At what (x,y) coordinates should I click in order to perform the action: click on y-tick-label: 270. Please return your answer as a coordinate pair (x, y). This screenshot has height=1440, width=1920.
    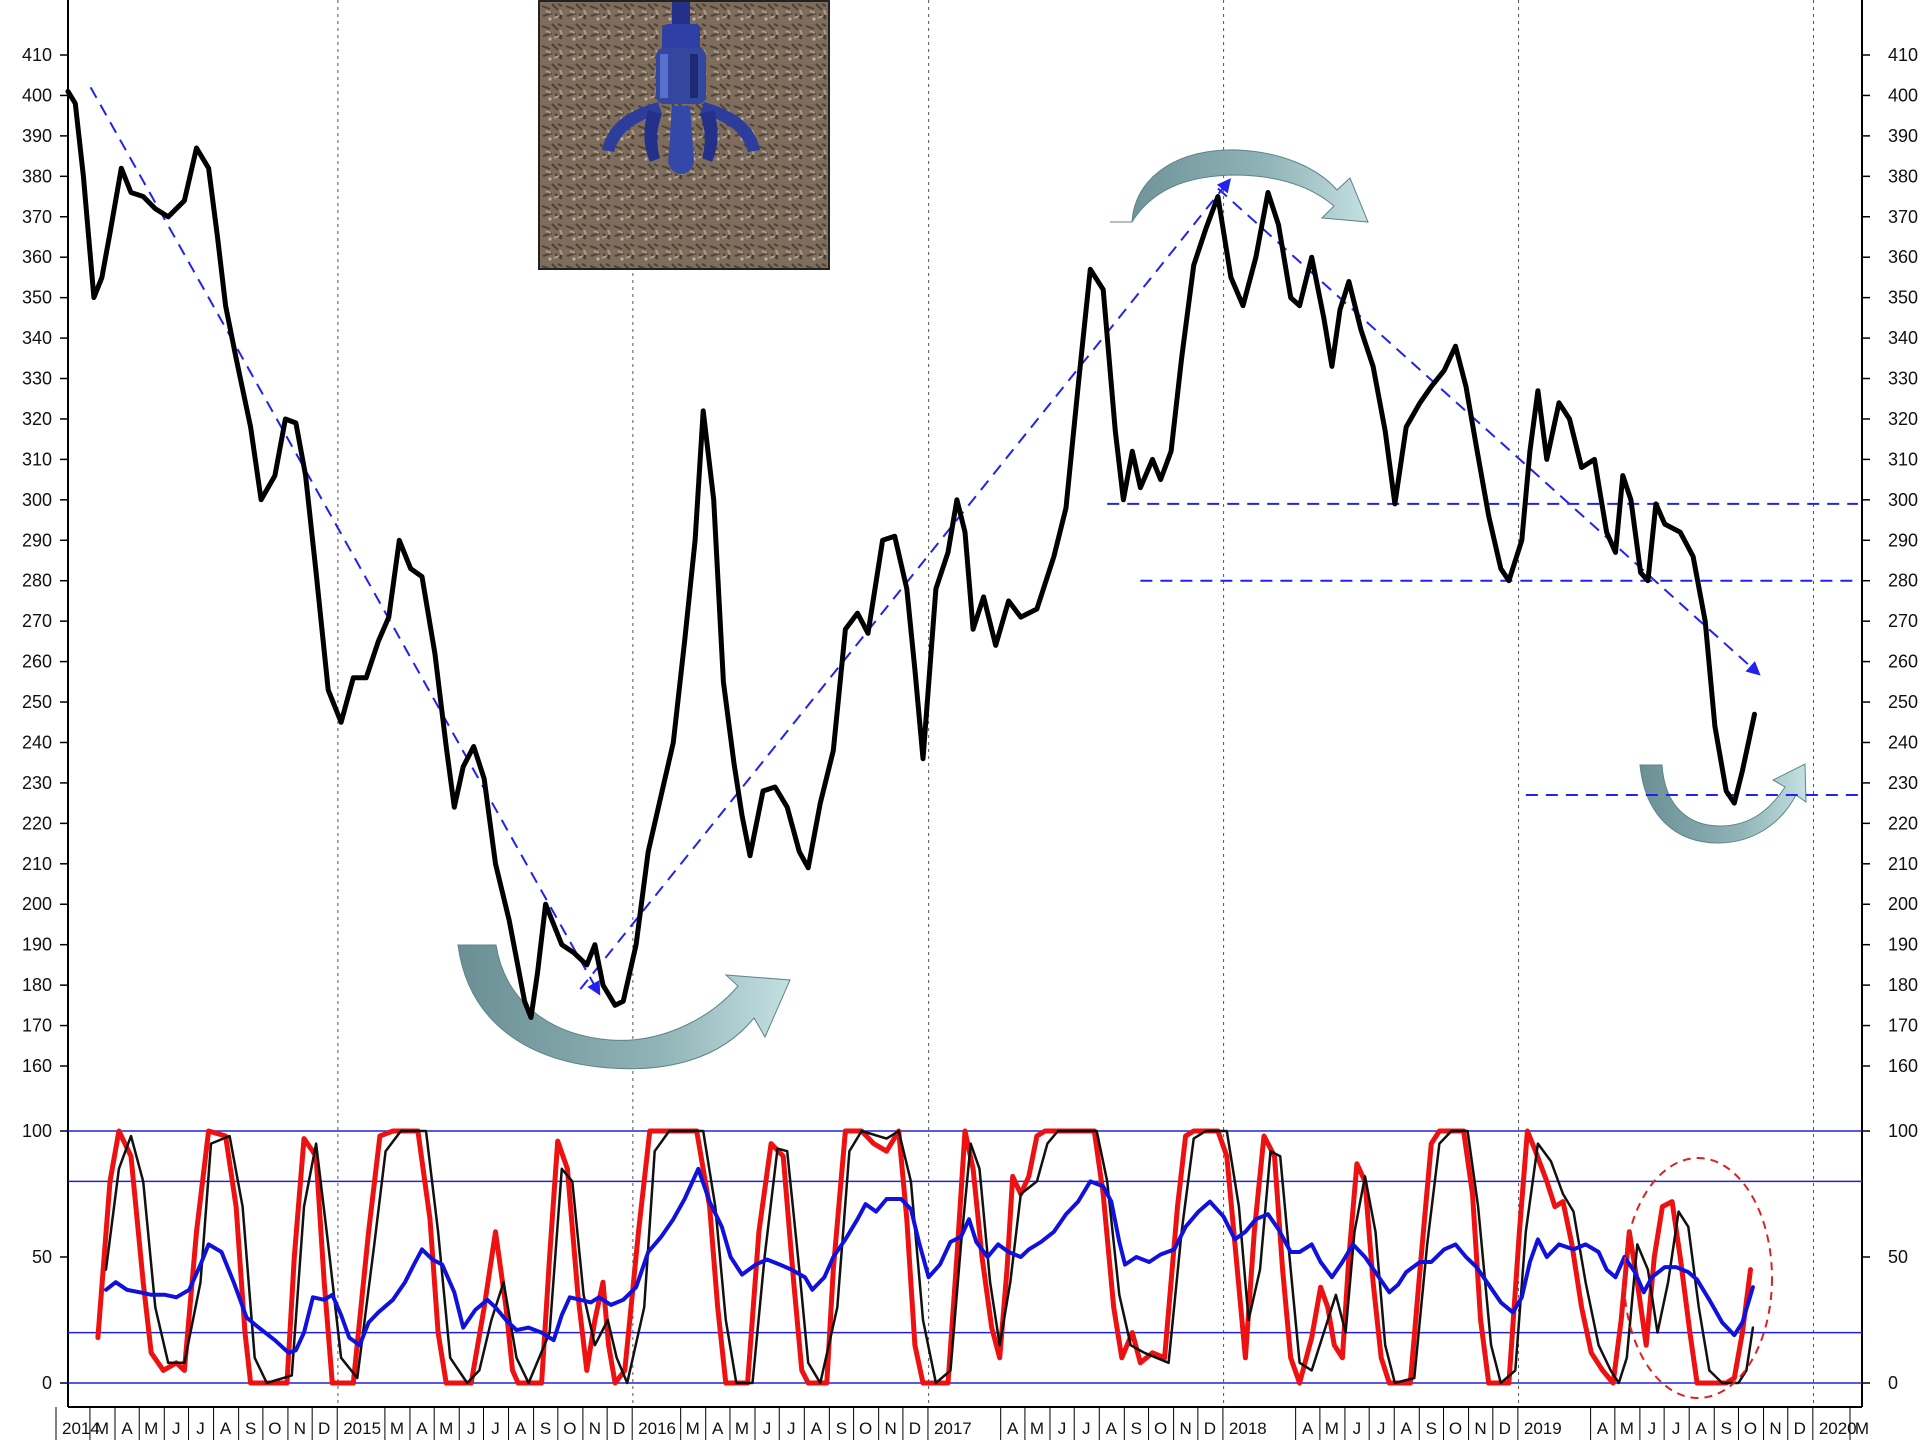
    Looking at the image, I should click on (1903, 621).